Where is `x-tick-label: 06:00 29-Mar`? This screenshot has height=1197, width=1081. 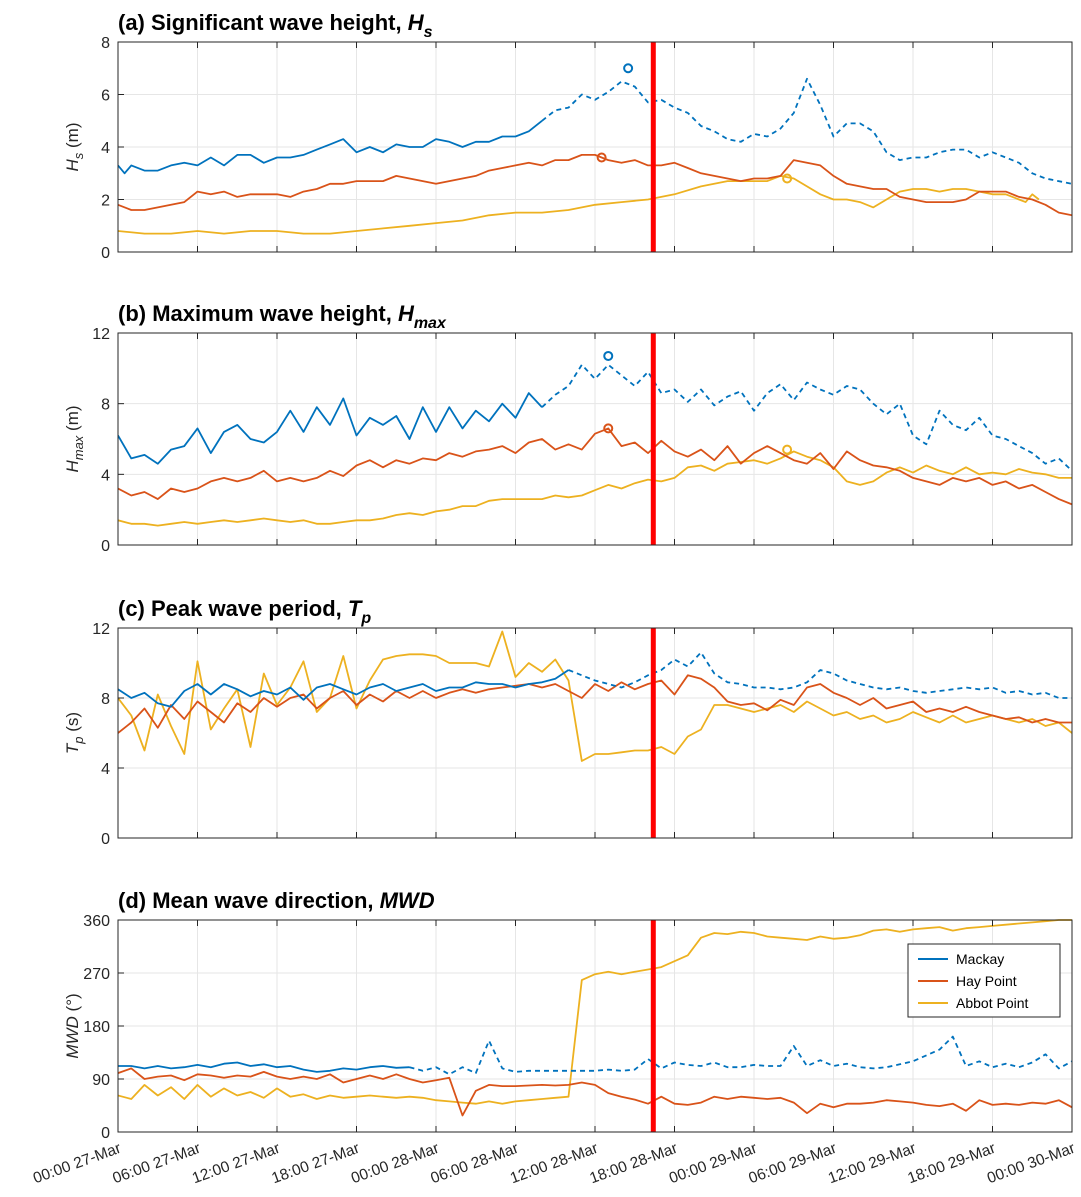 x-tick-label: 06:00 29-Mar is located at coordinates (792, 1164).